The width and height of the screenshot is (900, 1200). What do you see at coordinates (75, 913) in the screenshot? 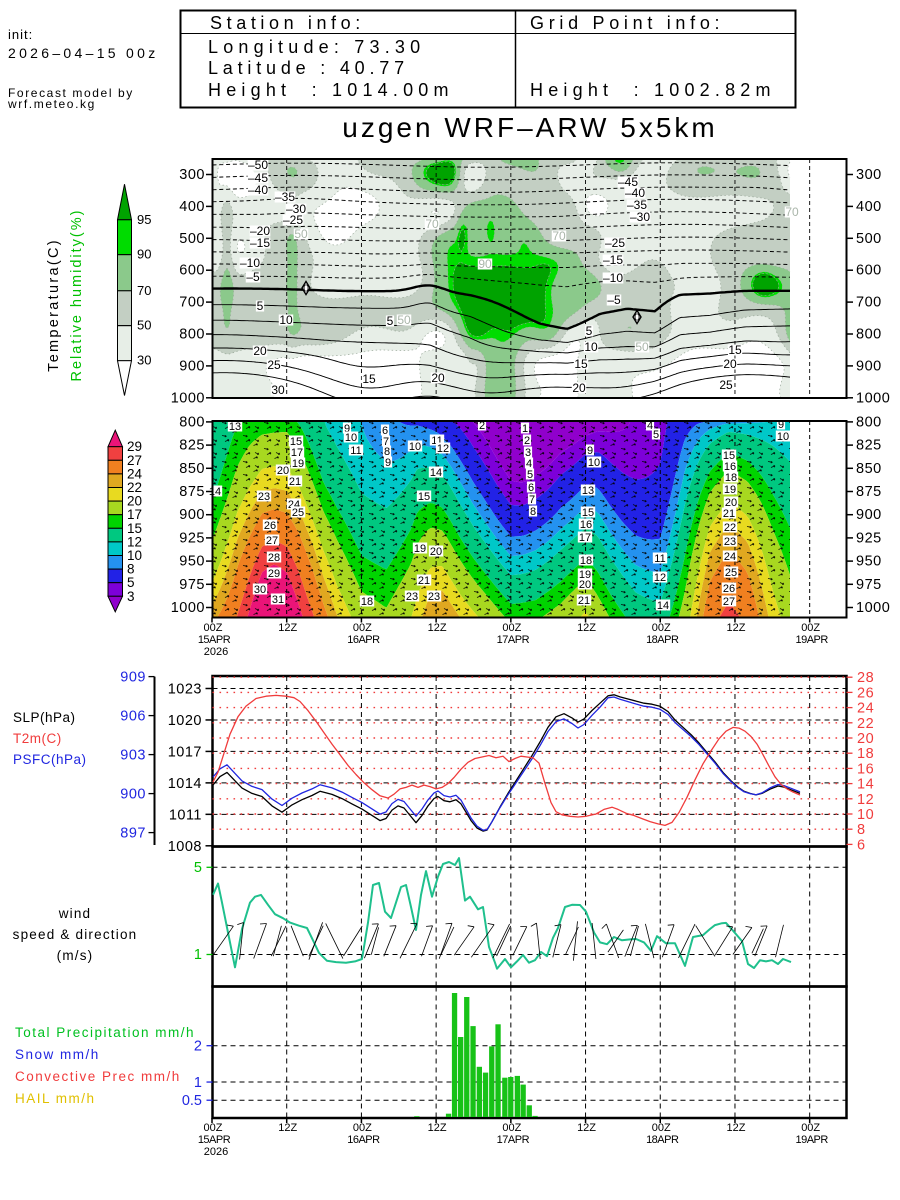
I see `svg-text: wind` at bounding box center [75, 913].